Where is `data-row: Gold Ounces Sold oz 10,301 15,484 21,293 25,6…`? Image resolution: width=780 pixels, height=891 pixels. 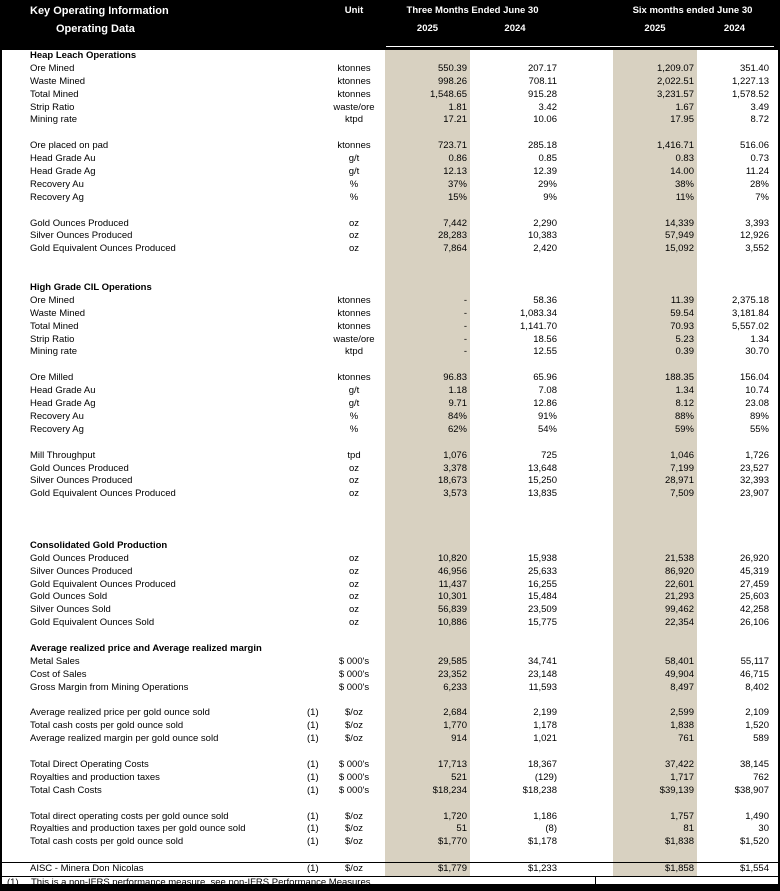 data-row: Gold Ounces Sold oz 10,301 15,484 21,293 25,6… is located at coordinates (390, 598).